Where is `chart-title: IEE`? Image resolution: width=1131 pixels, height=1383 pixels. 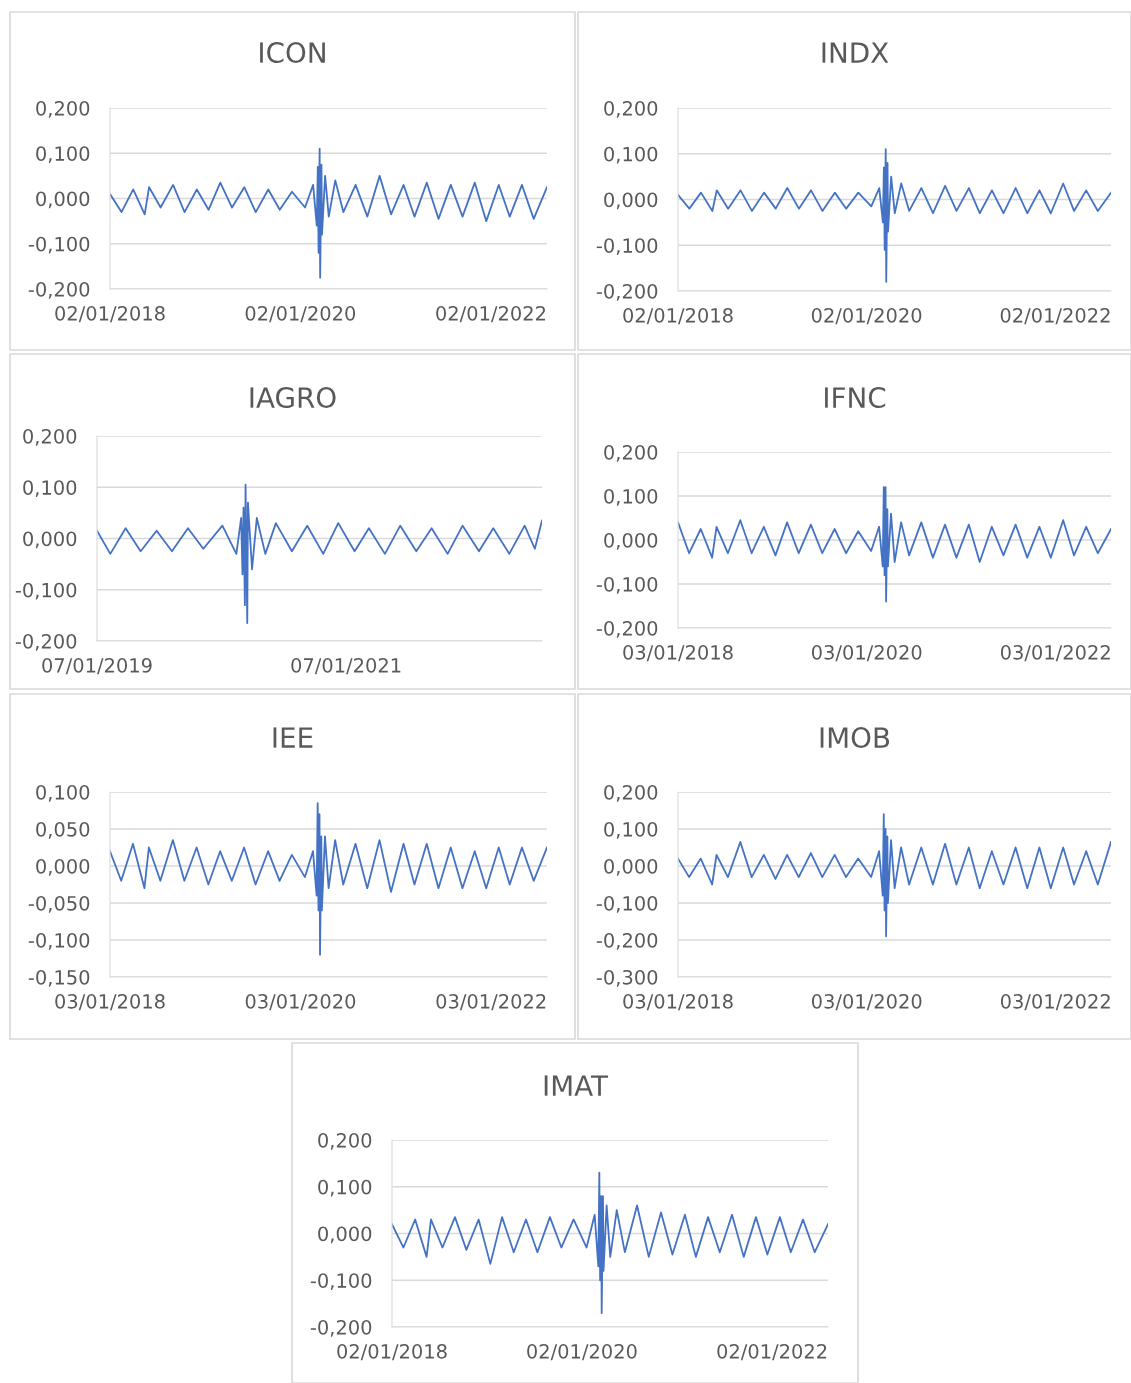 chart-title: IEE is located at coordinates (293, 737).